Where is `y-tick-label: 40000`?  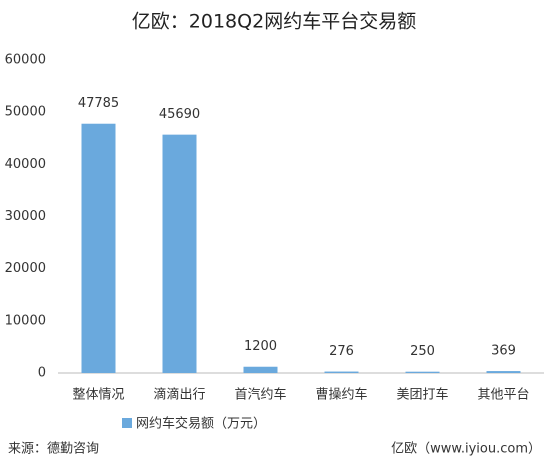 y-tick-label: 40000 is located at coordinates (25, 164).